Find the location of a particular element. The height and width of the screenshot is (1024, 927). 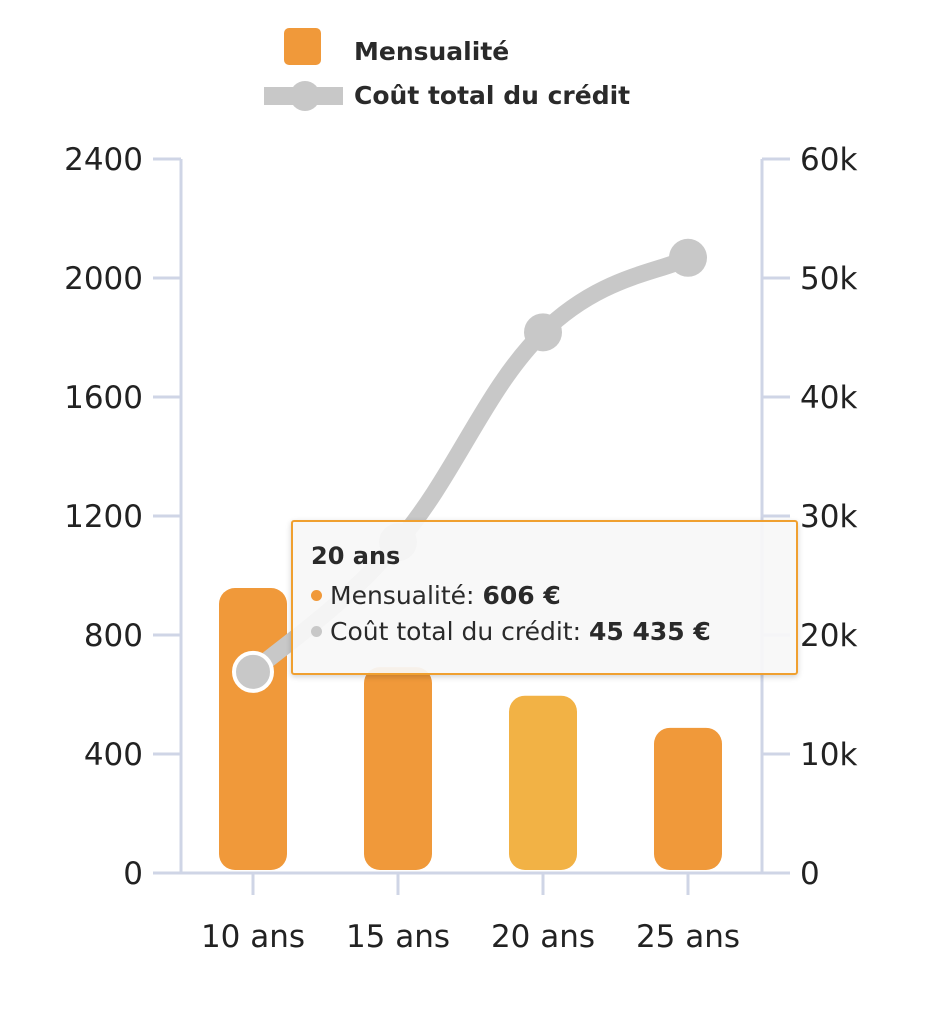

y-right-tick-label: 10k is located at coordinates (828, 755).